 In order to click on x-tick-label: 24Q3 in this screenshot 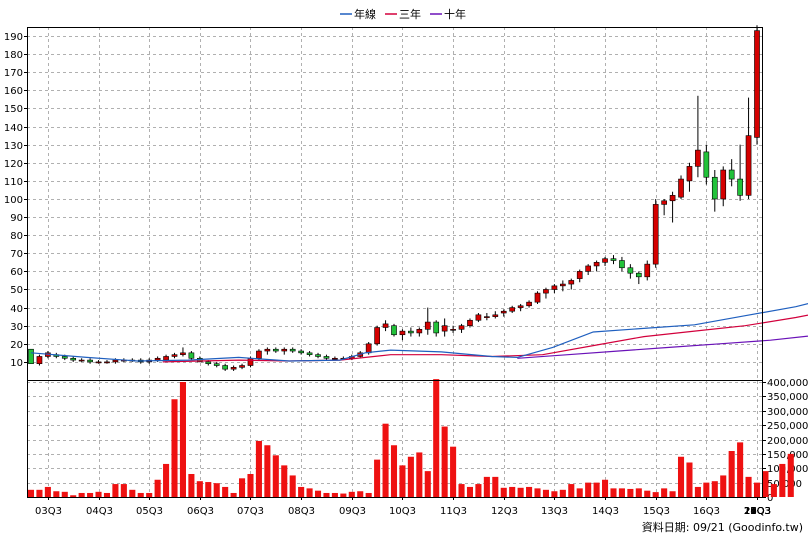, I will do `click(757, 511)`.